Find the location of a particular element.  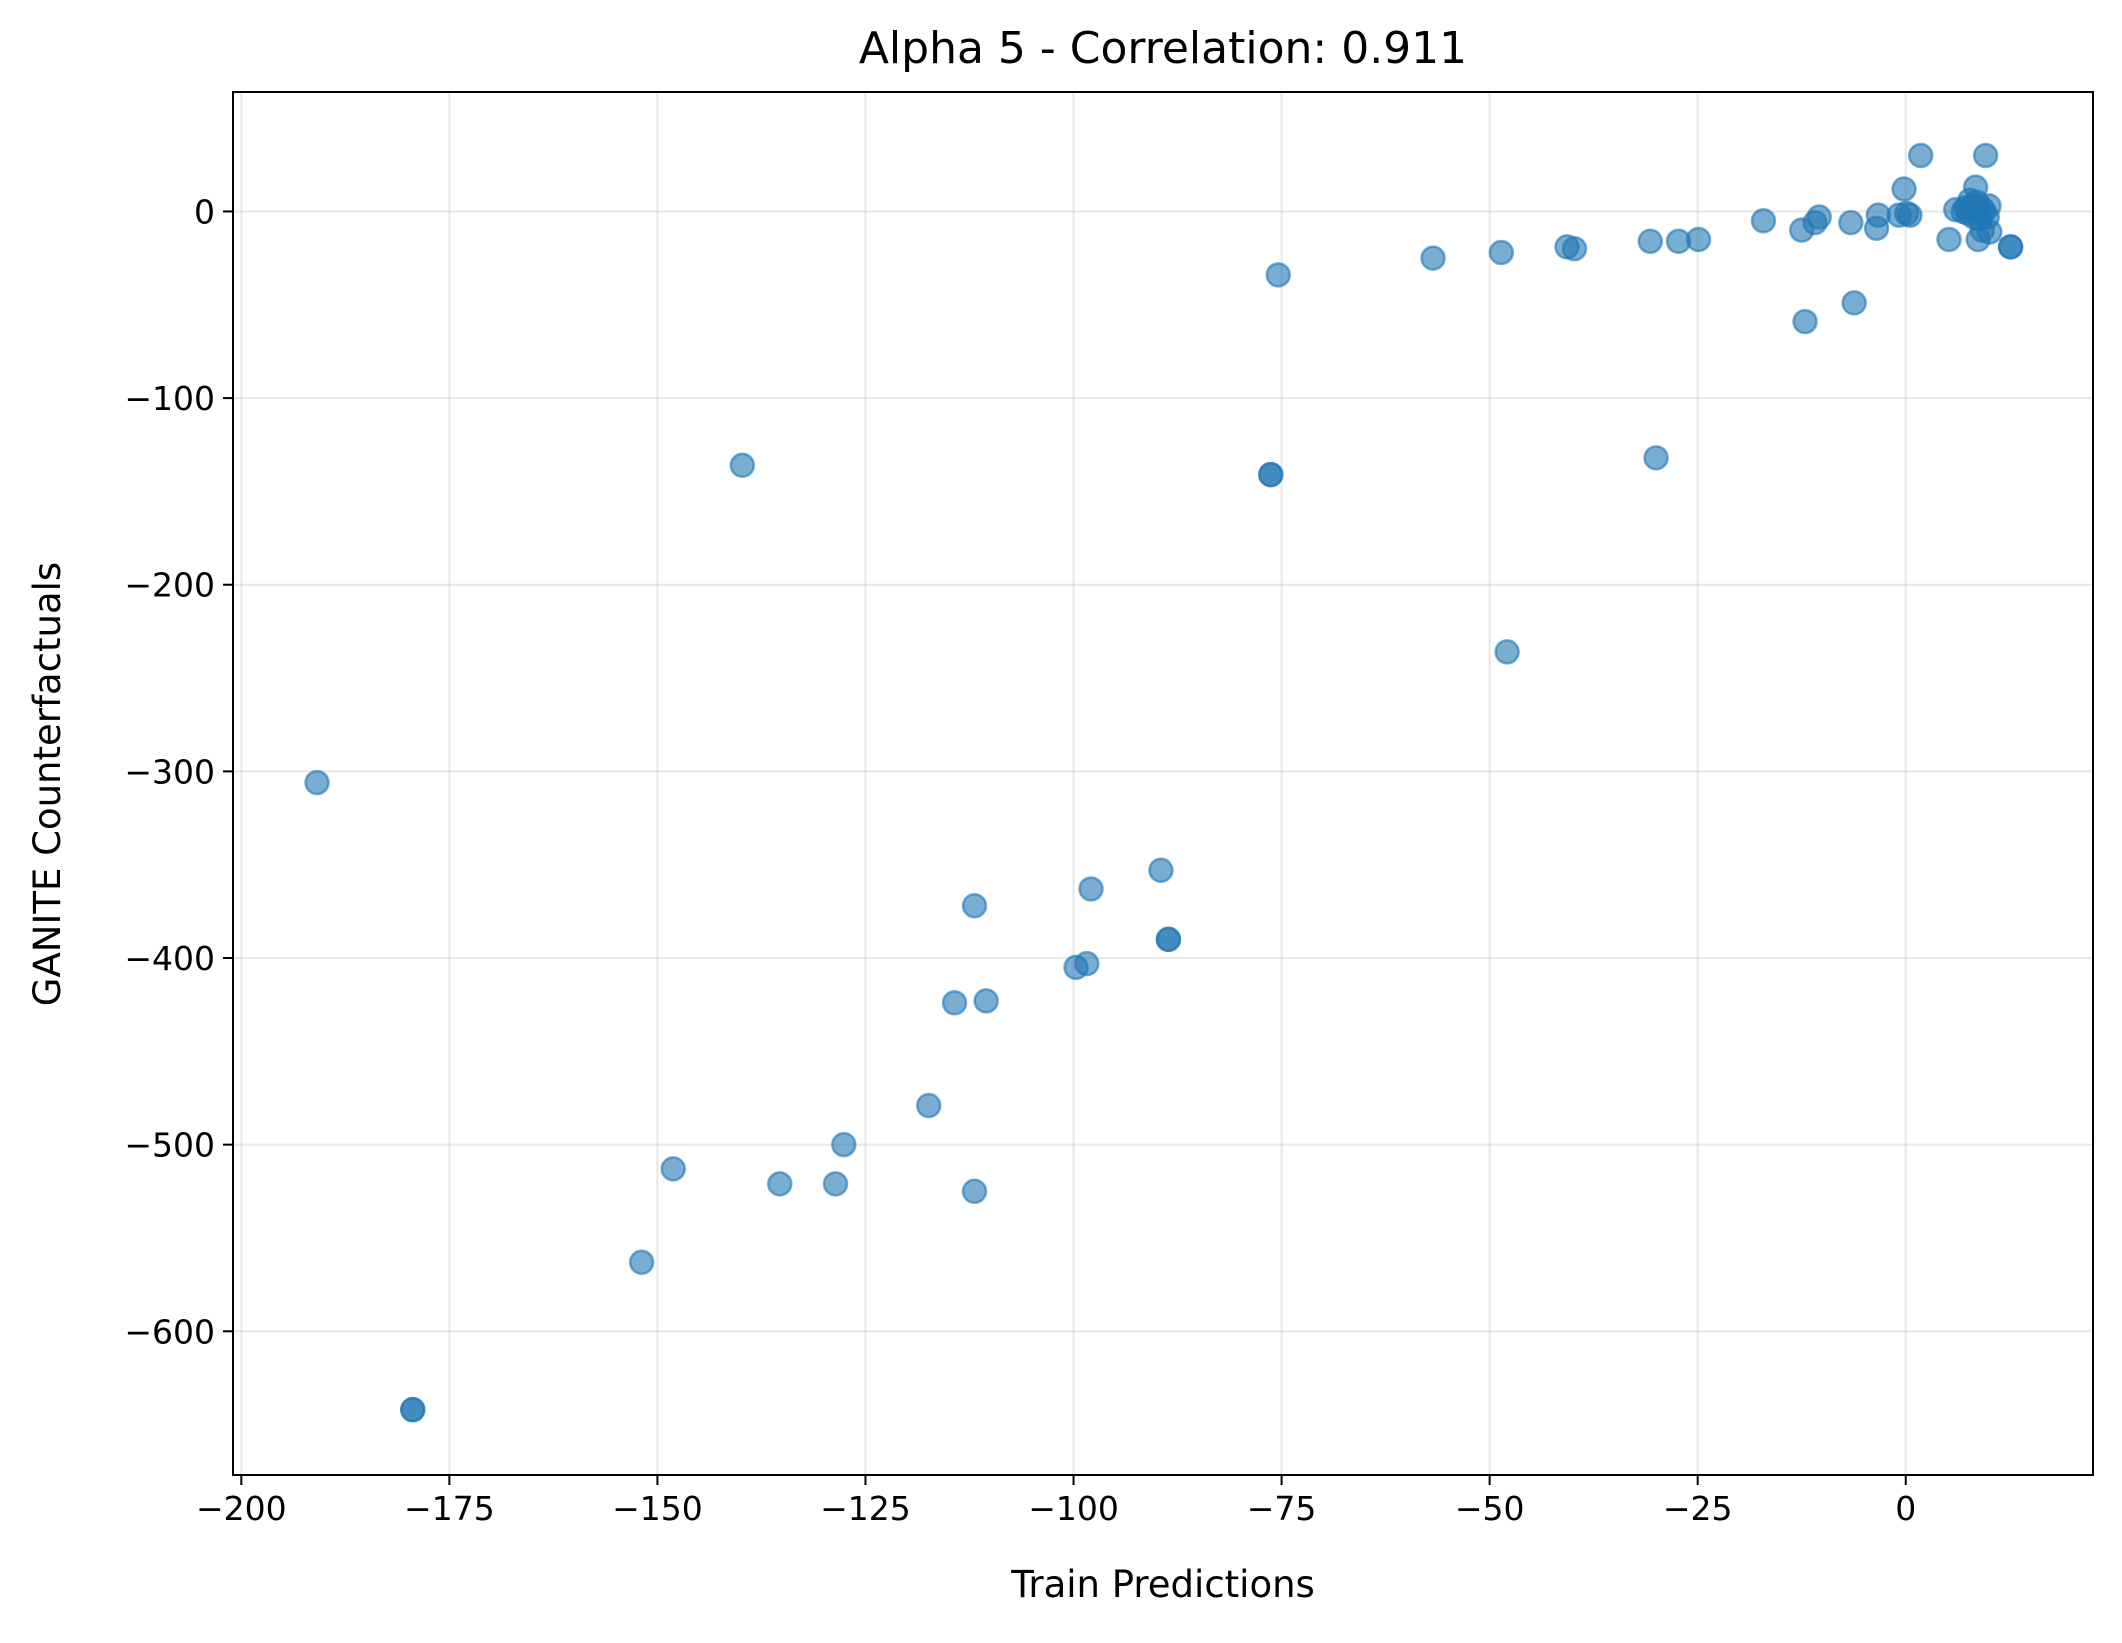

x-tick-label: −25 is located at coordinates (1698, 1508).